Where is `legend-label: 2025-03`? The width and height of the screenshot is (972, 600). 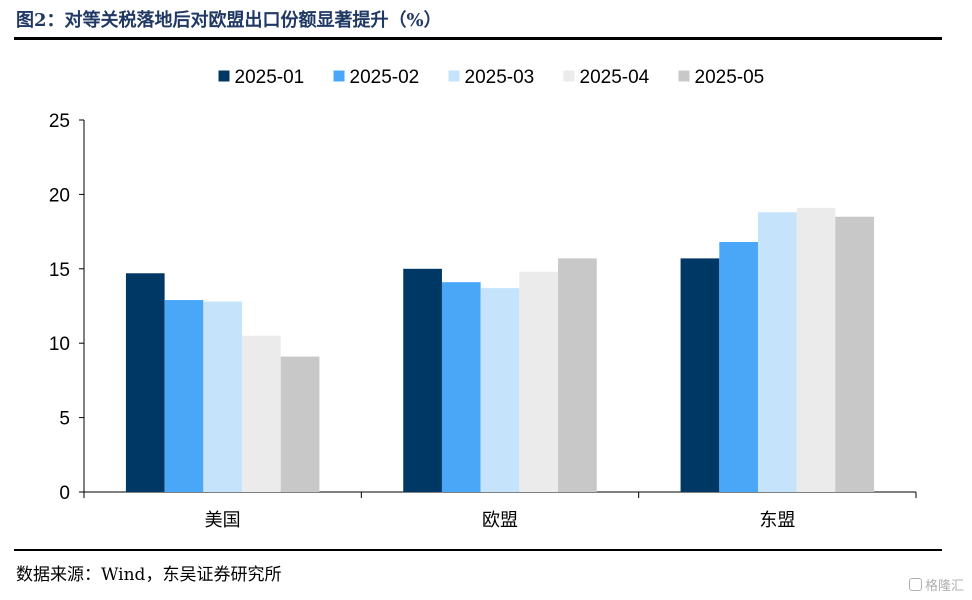
legend-label: 2025-03 is located at coordinates (500, 77).